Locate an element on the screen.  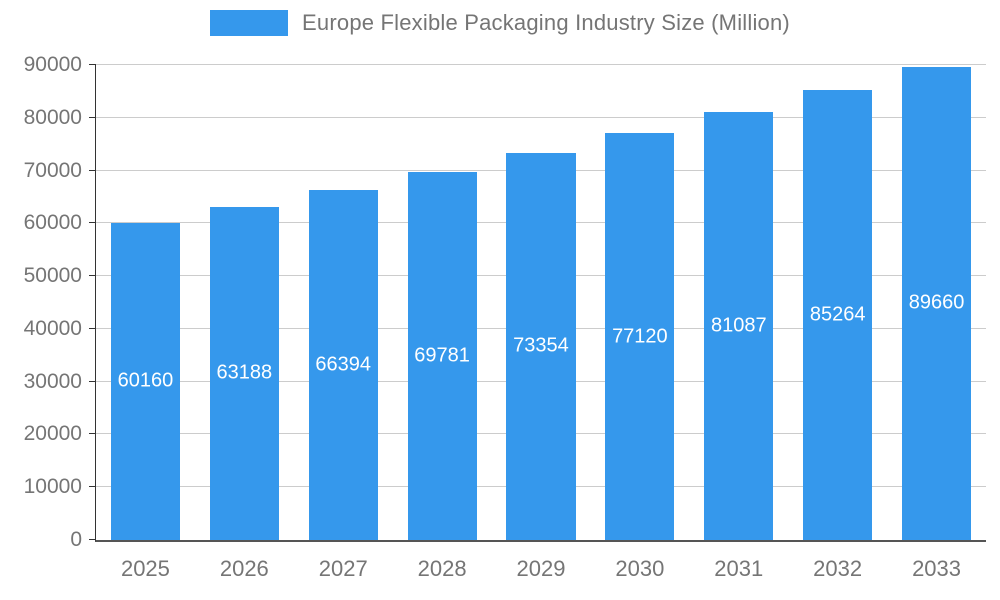
y-axis-label: 40000 is located at coordinates (52, 328).